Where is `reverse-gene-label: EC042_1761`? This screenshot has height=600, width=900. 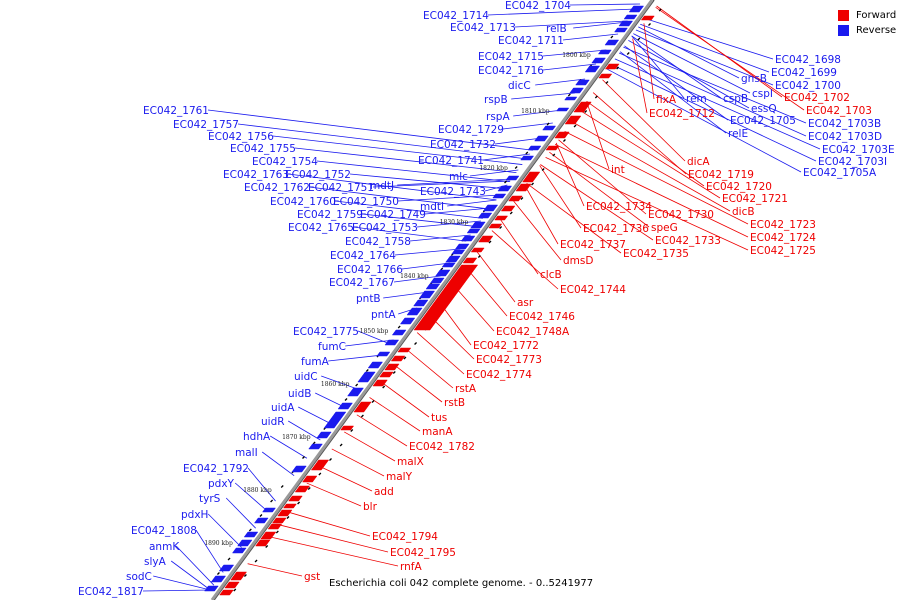 reverse-gene-label: EC042_1761 is located at coordinates (176, 111).